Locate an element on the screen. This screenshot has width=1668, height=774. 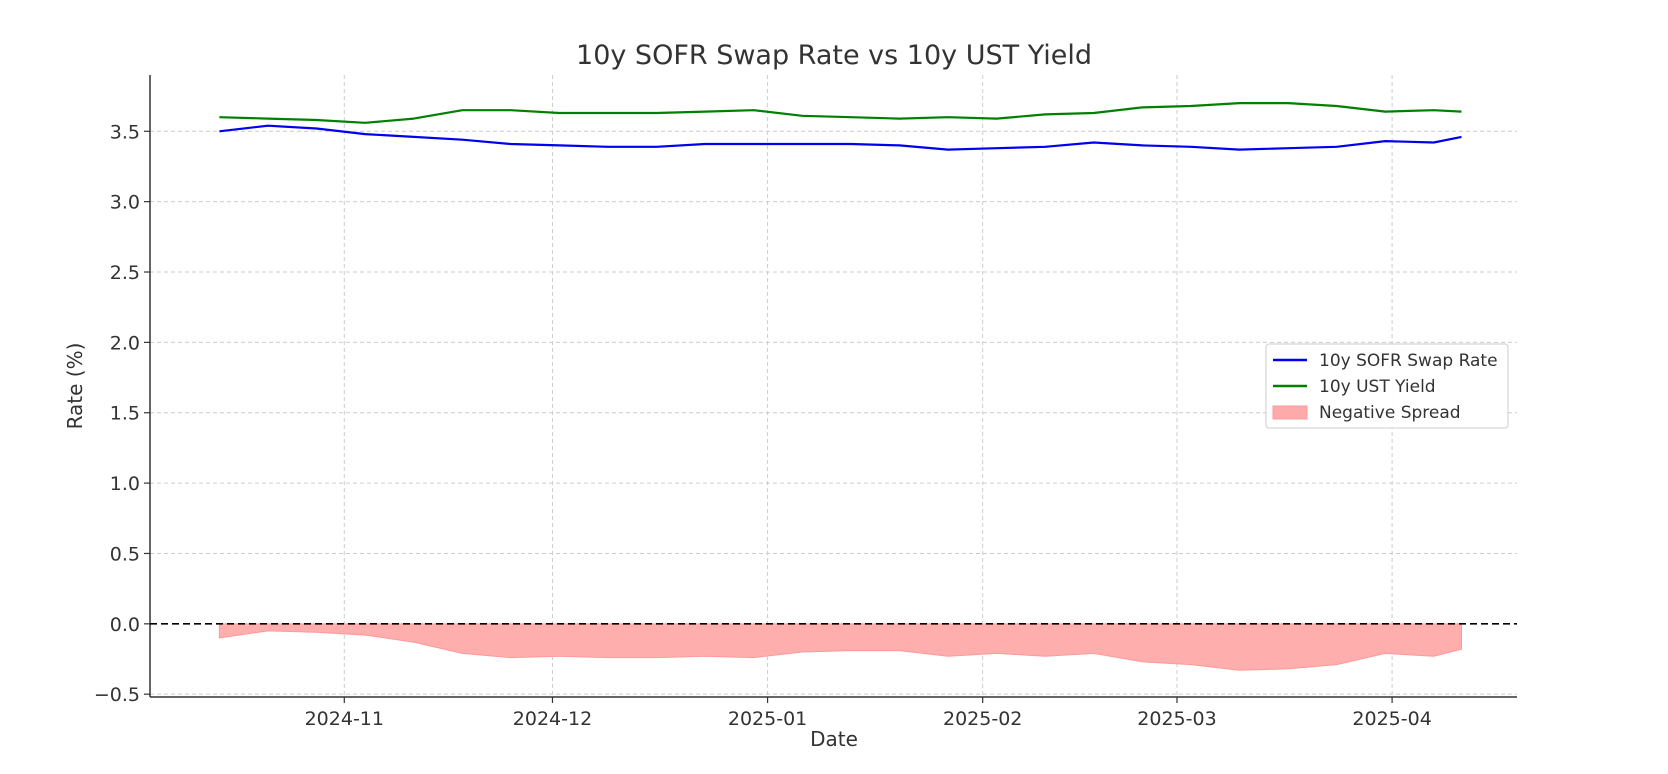
series-lines is located at coordinates (840, 126).